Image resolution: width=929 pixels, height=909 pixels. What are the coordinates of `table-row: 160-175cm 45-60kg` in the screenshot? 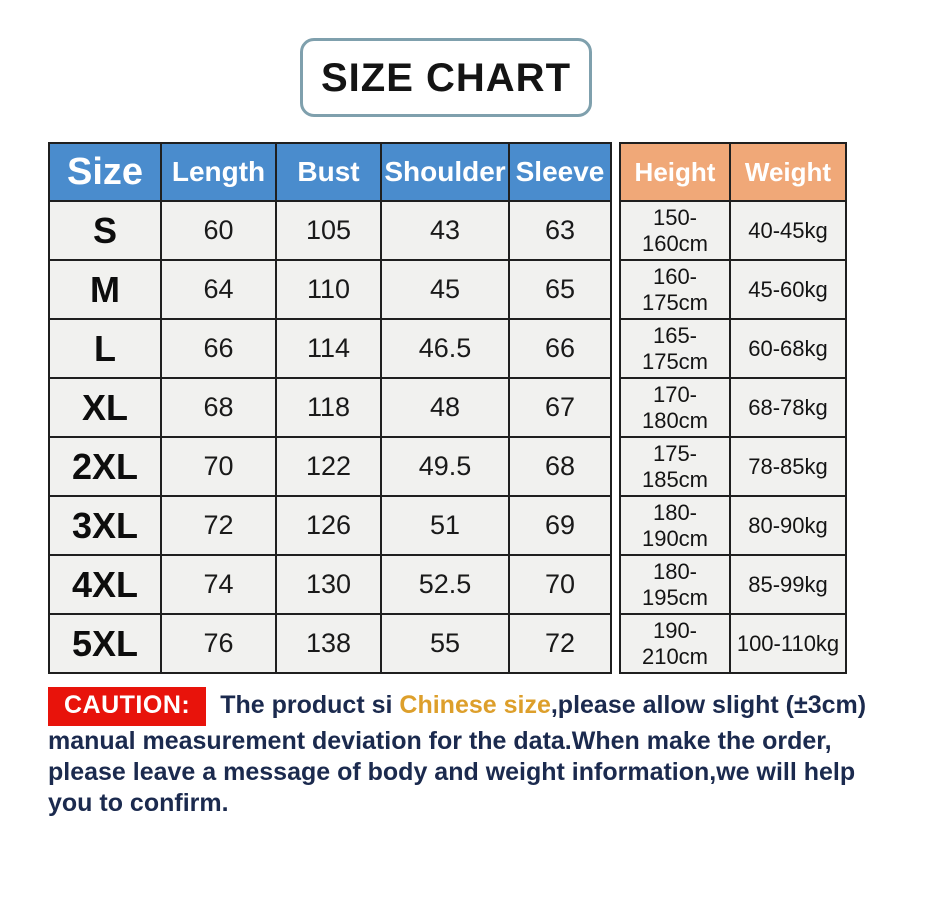 It's located at (733, 289).